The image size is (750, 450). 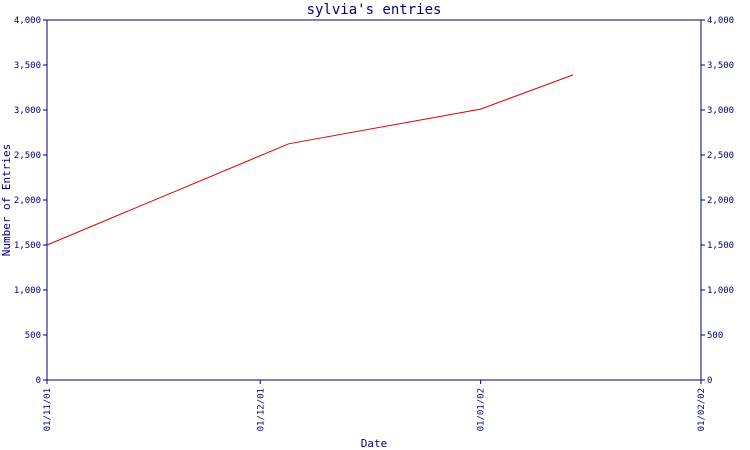 I want to click on left-y-tick-label: 3,500, so click(x=27, y=66).